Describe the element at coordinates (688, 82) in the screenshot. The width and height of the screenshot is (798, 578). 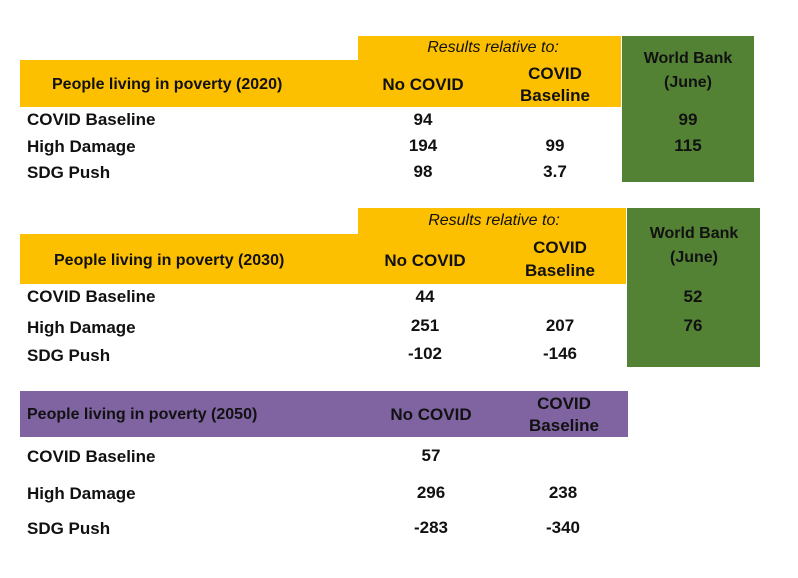
I see `table-2020-world-bank-line2: (June)` at that location.